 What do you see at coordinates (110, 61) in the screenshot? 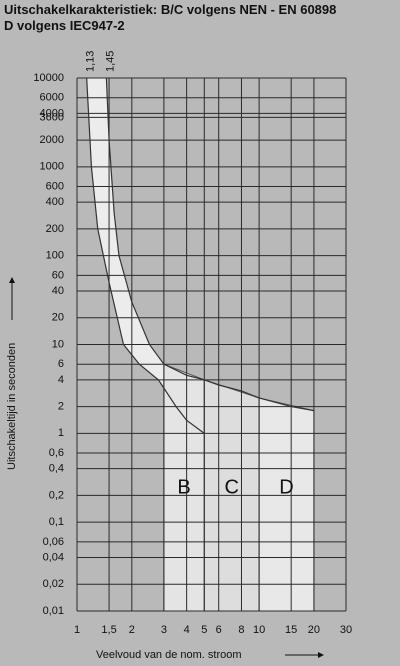
I see `curve-label: 1,45` at bounding box center [110, 61].